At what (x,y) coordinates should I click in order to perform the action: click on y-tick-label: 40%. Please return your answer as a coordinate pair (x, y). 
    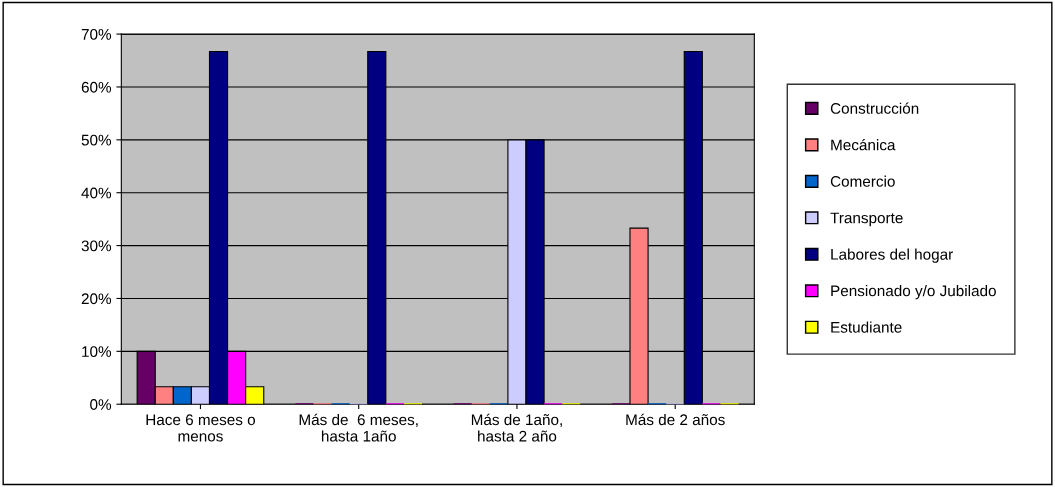
    Looking at the image, I should click on (96, 193).